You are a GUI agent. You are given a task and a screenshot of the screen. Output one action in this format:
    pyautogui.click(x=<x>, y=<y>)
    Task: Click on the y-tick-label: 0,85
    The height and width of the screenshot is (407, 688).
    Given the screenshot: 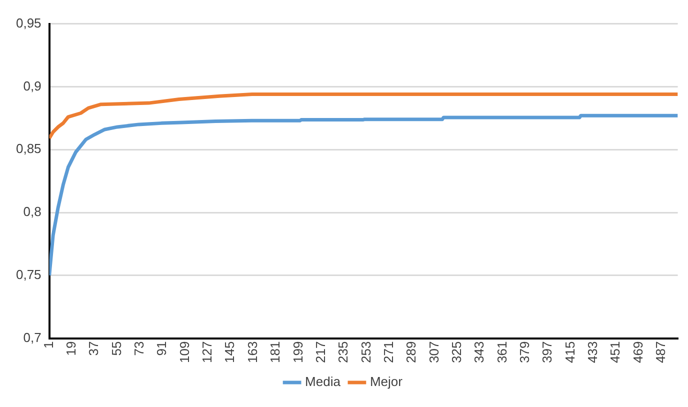 What is the action you would take?
    pyautogui.click(x=29, y=148)
    